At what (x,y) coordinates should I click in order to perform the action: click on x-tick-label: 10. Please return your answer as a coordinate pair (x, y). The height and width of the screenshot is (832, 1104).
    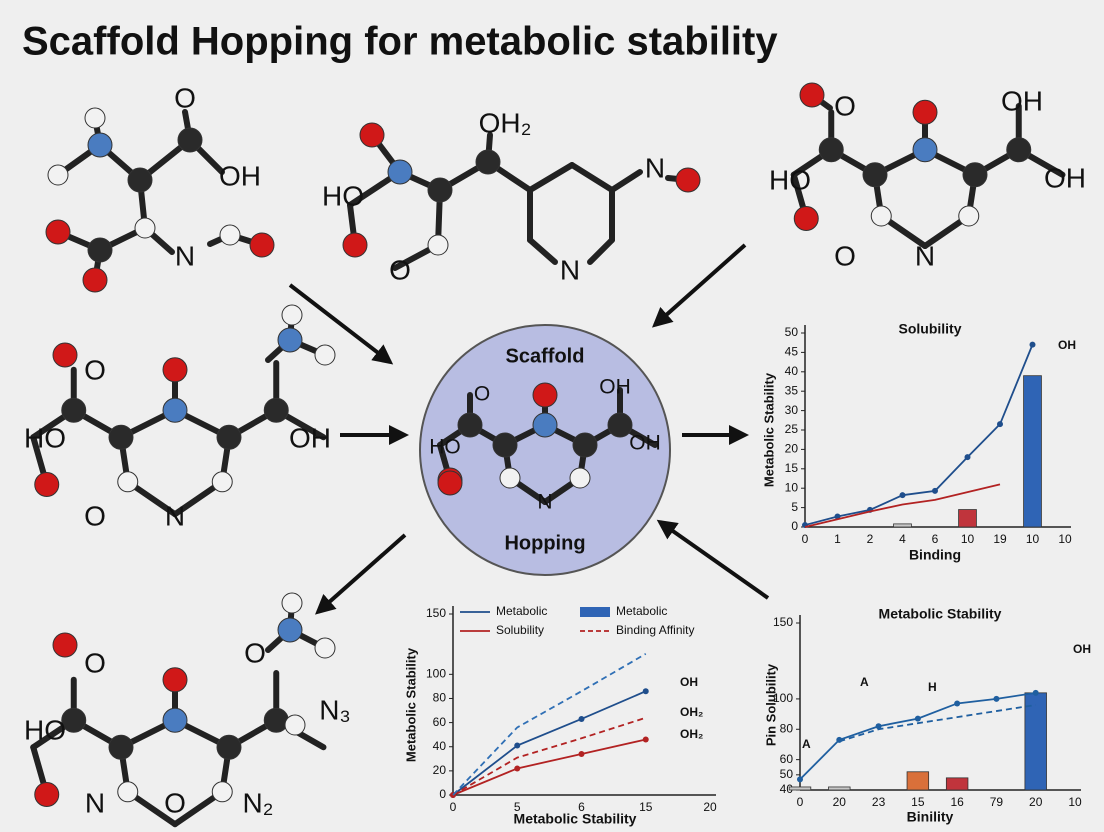
    Looking at the image, I should click on (1033, 539).